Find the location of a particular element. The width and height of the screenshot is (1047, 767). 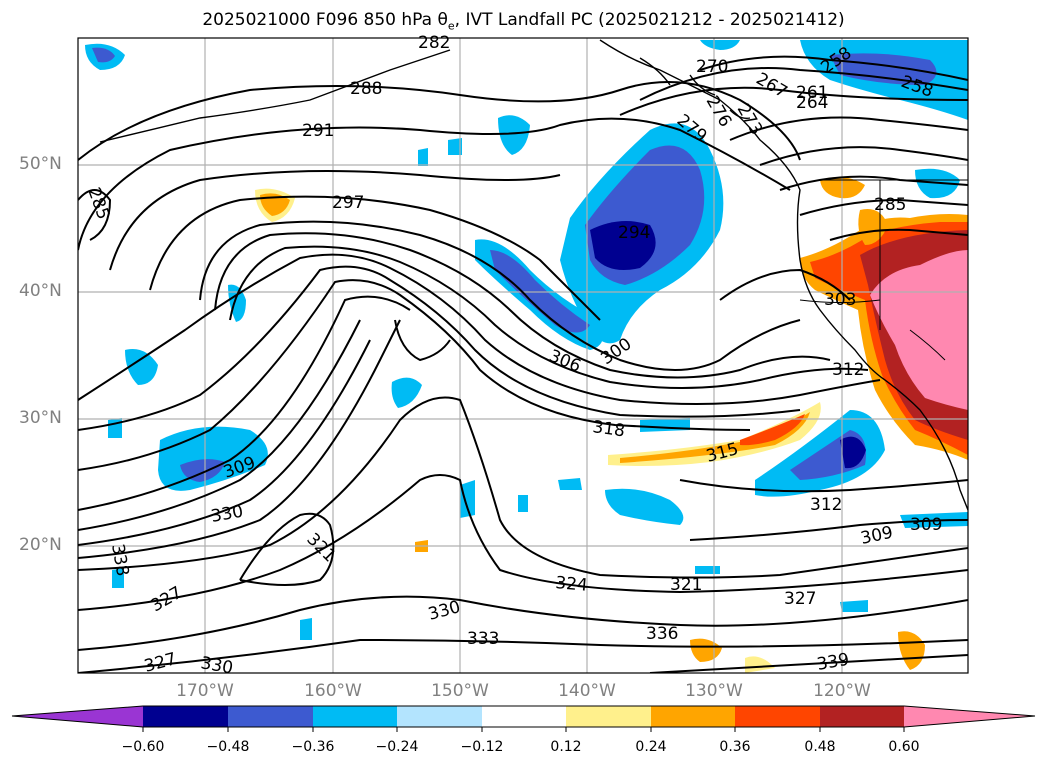

colorbar-tick-label: −0.60 is located at coordinates (143, 747).